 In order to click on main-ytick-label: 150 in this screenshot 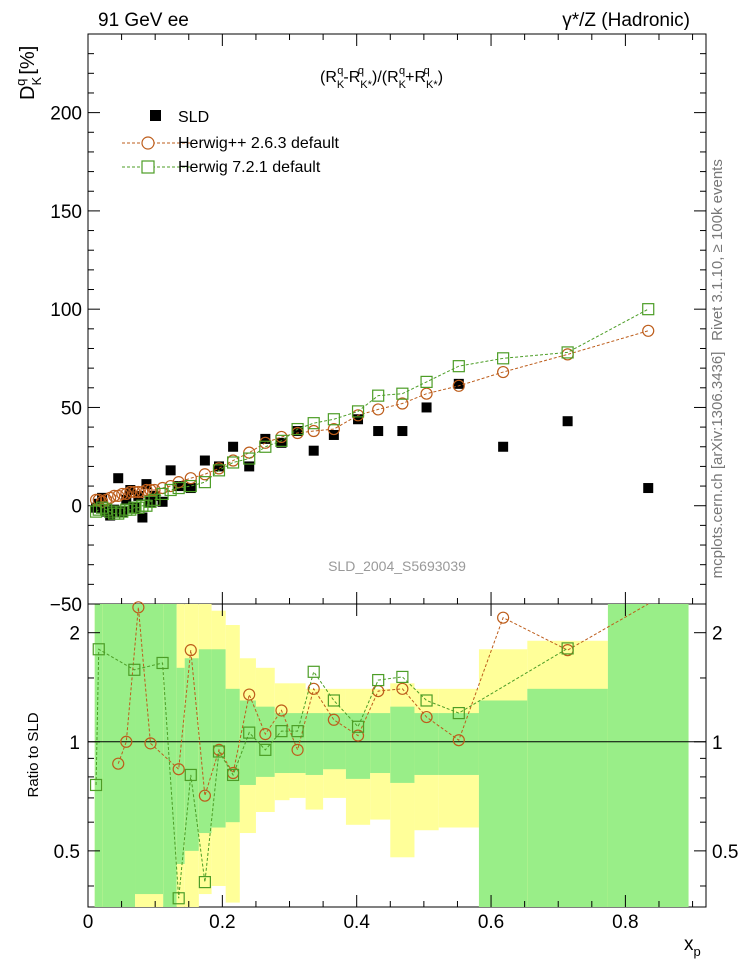, I will do `click(66, 212)`.